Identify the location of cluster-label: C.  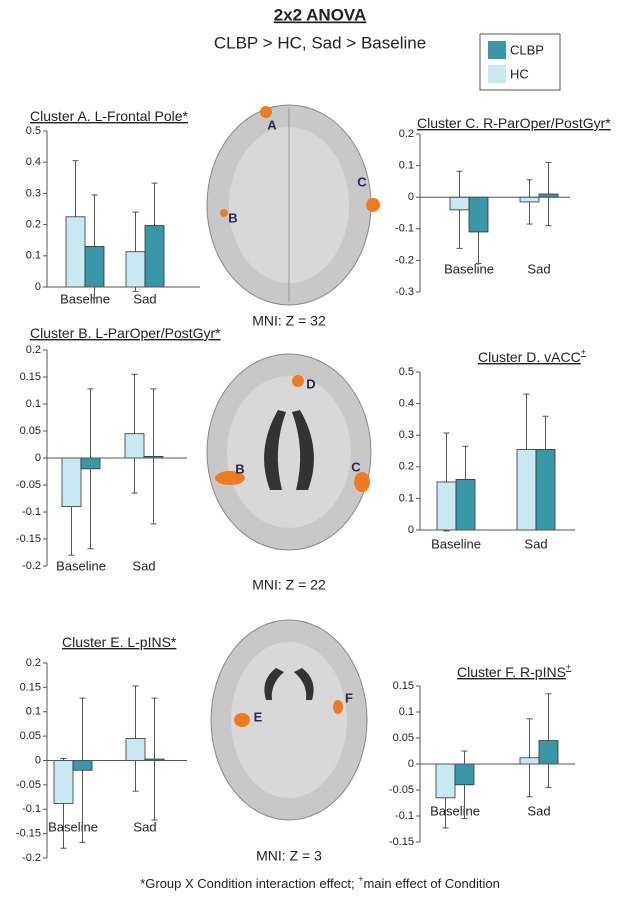
(362, 181).